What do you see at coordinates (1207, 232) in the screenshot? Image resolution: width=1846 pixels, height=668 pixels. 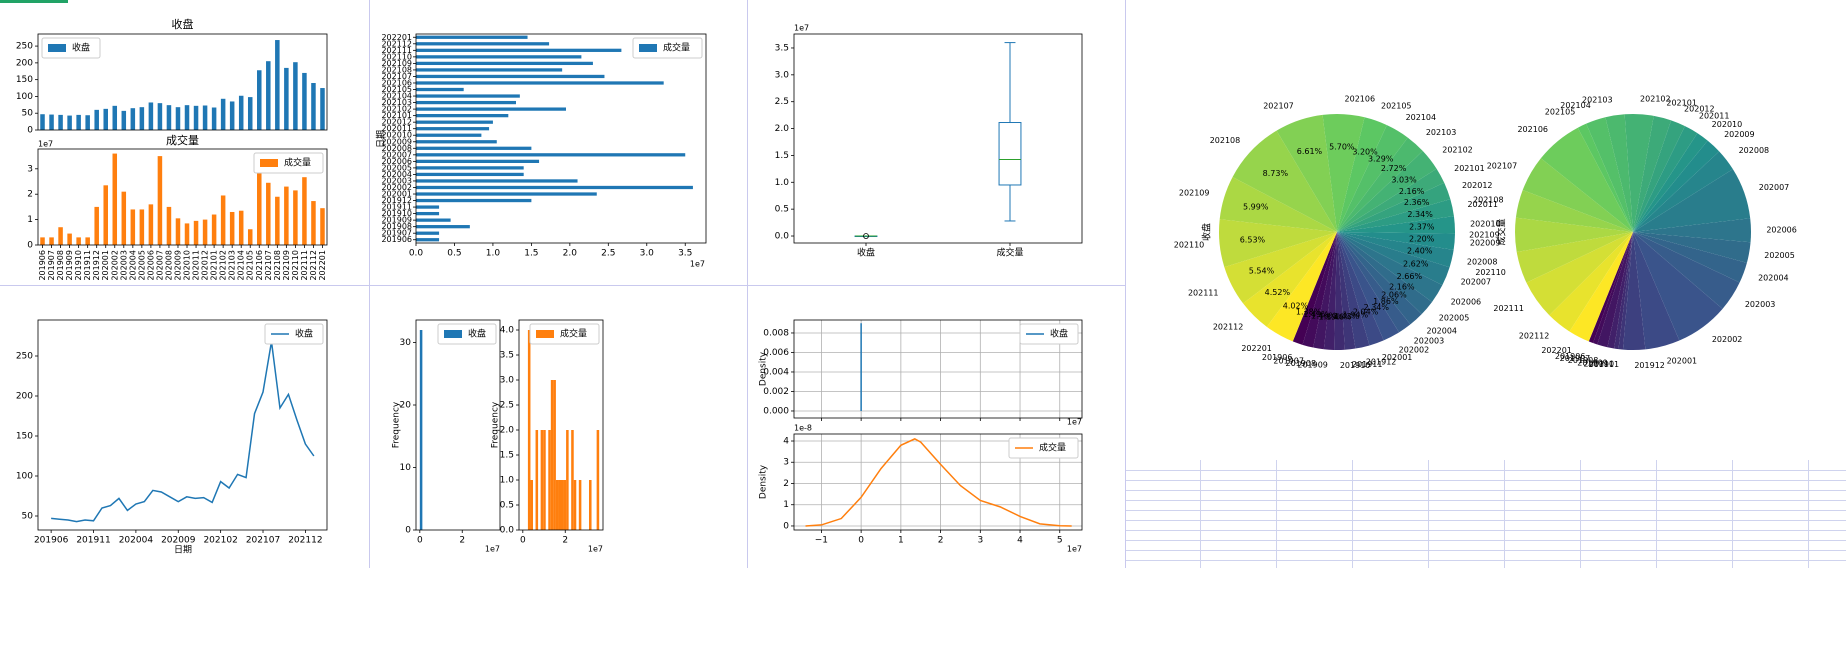 I see `axis-label: 收盘` at bounding box center [1207, 232].